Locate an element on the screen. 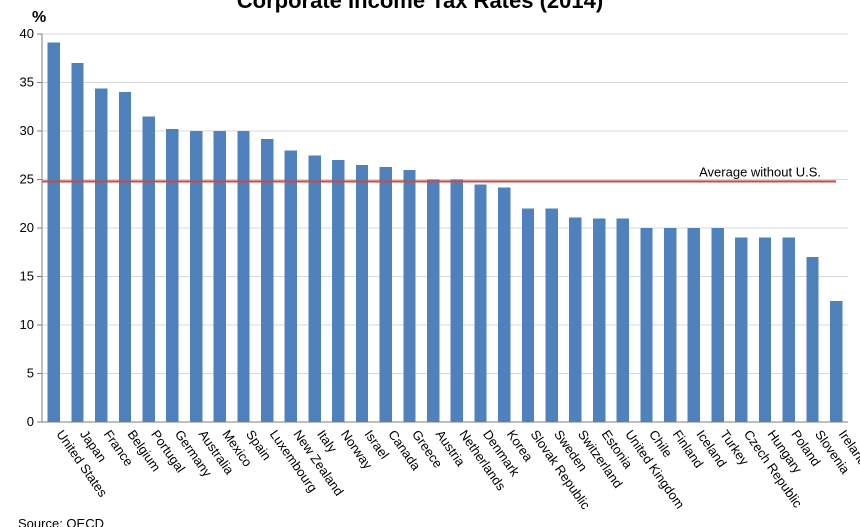 The height and width of the screenshot is (527, 860). y-tick-label: 0 is located at coordinates (30, 421).